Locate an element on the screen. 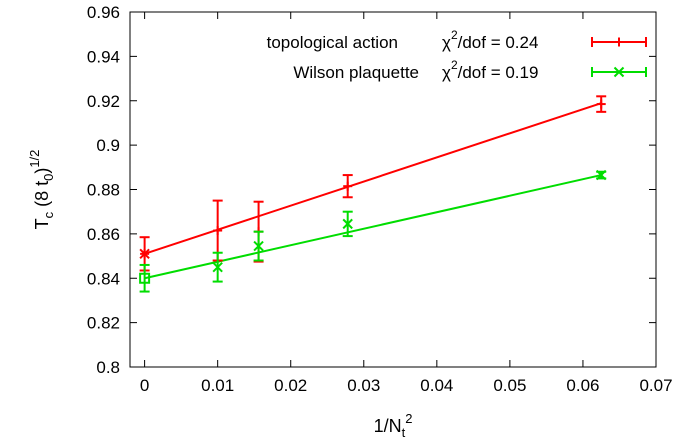  y-axis-label: Tc (8 t0)1/2 is located at coordinates (41, 190).